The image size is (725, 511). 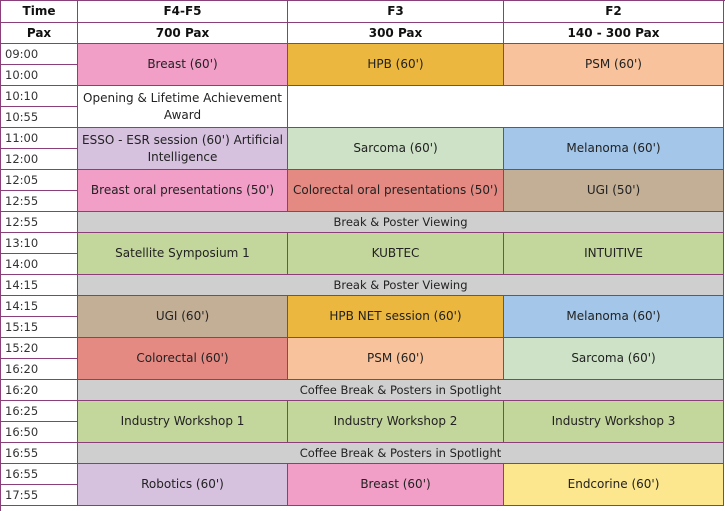 What do you see at coordinates (614, 422) in the screenshot?
I see `session-industry-workshop-3: Industry Workshop 3` at bounding box center [614, 422].